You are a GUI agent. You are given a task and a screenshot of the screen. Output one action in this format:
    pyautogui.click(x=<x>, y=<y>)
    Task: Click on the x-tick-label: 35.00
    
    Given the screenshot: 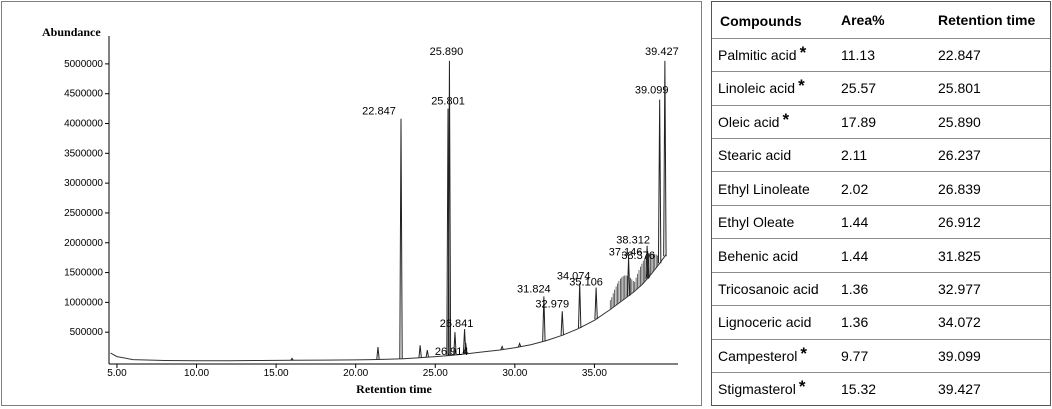 What is the action you would take?
    pyautogui.click(x=594, y=373)
    